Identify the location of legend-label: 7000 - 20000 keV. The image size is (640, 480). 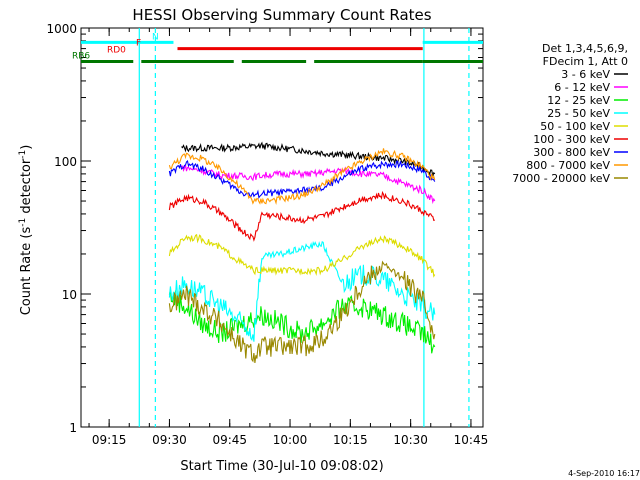
(561, 178).